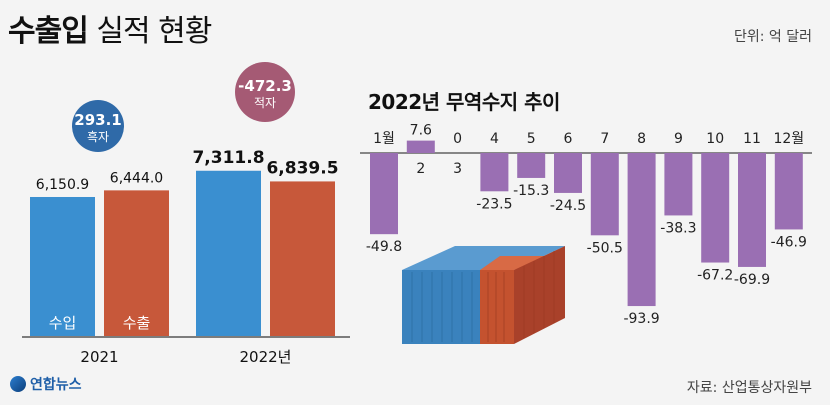 The image size is (830, 405). Describe the element at coordinates (18, 384) in the screenshot. I see `yonhap-logo-icon` at that location.